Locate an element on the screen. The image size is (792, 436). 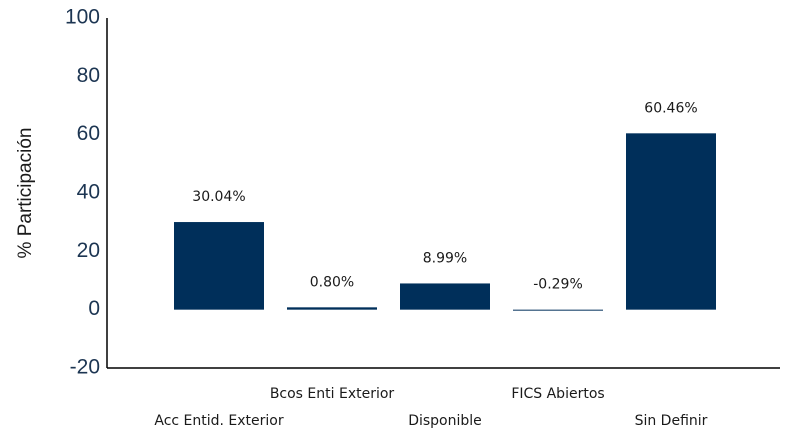
x-tick-label: Disponible is located at coordinates (445, 421).